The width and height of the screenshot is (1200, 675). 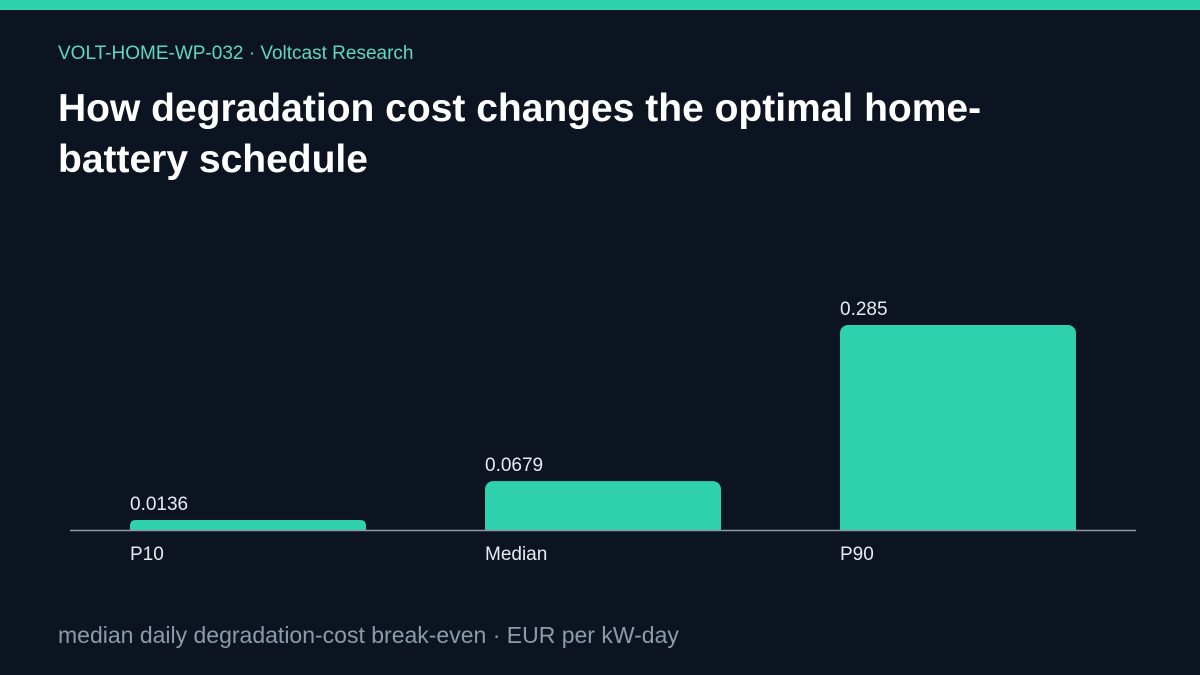 I want to click on category-label-median: Median, so click(x=516, y=554).